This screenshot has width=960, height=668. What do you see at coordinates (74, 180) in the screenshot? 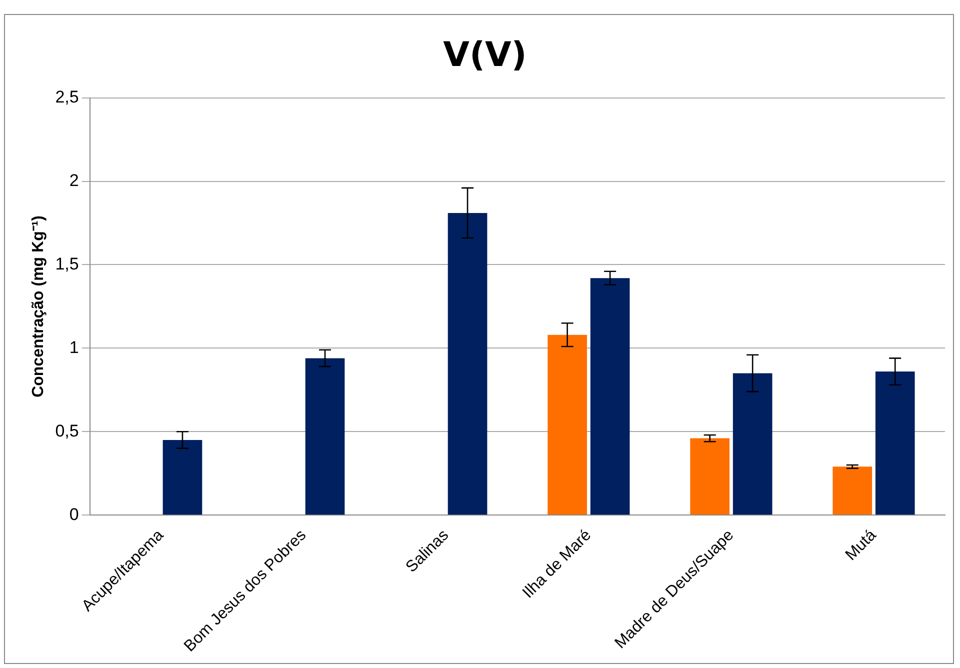
I see `y-tick-label: 2` at bounding box center [74, 180].